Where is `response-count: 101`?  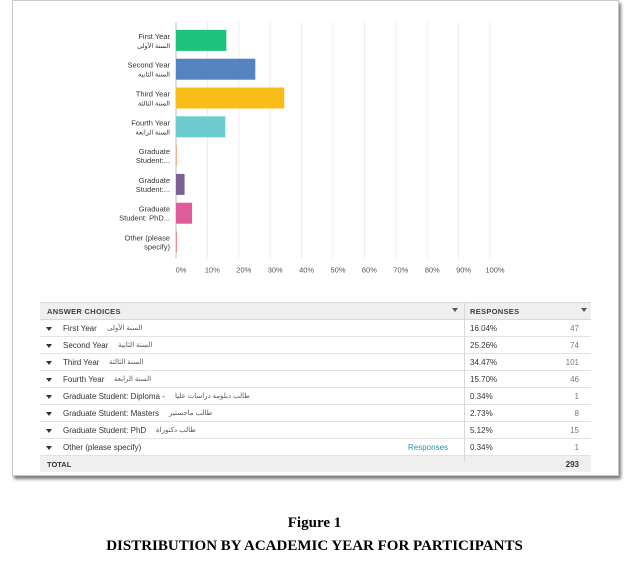 response-count: 101 is located at coordinates (572, 362).